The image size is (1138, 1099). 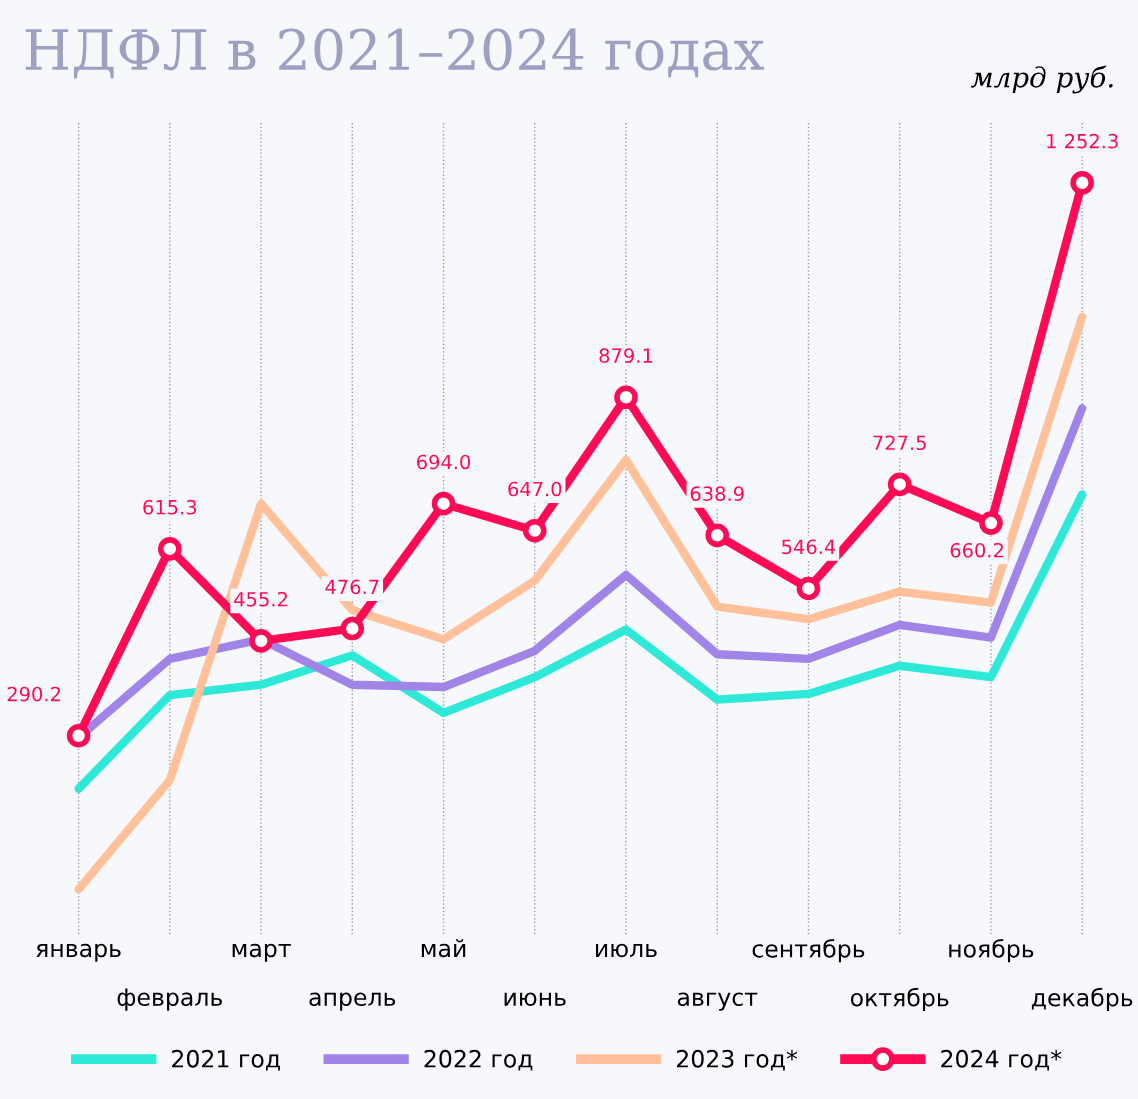 I want to click on data-label: 455.2, so click(x=260, y=599).